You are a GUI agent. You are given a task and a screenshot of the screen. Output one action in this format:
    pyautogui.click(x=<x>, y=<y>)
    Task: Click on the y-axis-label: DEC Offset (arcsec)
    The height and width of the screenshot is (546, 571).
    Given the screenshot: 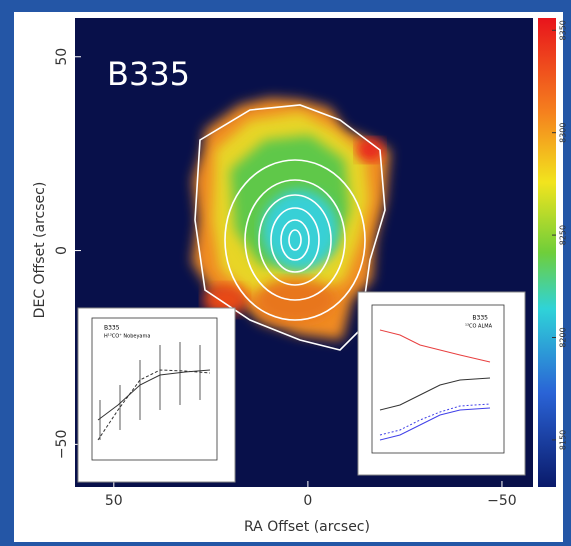 What is the action you would take?
    pyautogui.click(x=40, y=250)
    